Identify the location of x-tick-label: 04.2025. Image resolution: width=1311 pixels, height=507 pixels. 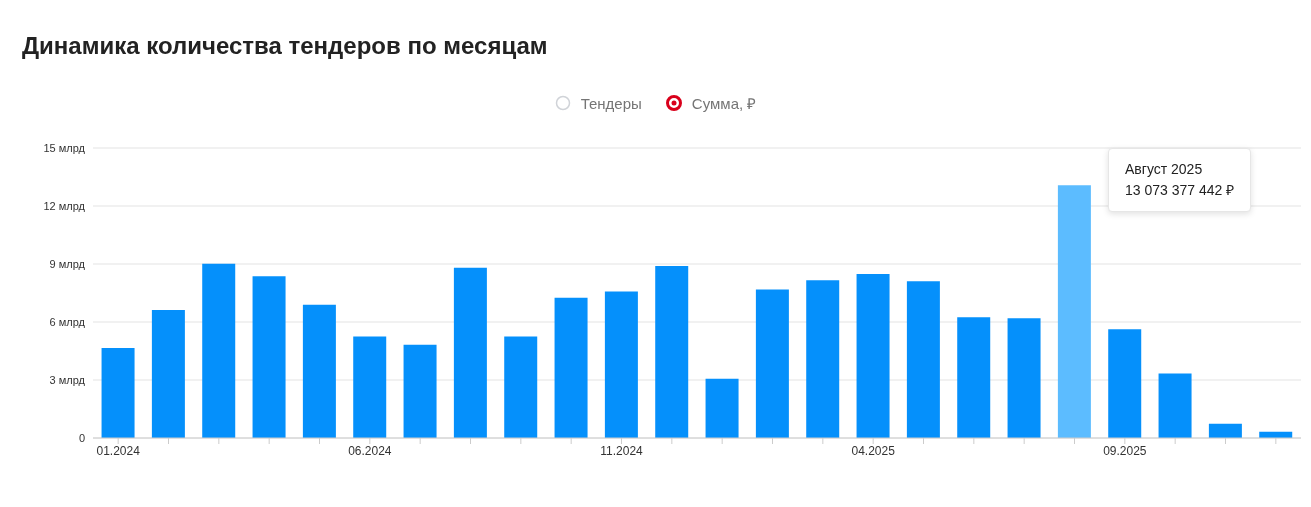
(873, 450).